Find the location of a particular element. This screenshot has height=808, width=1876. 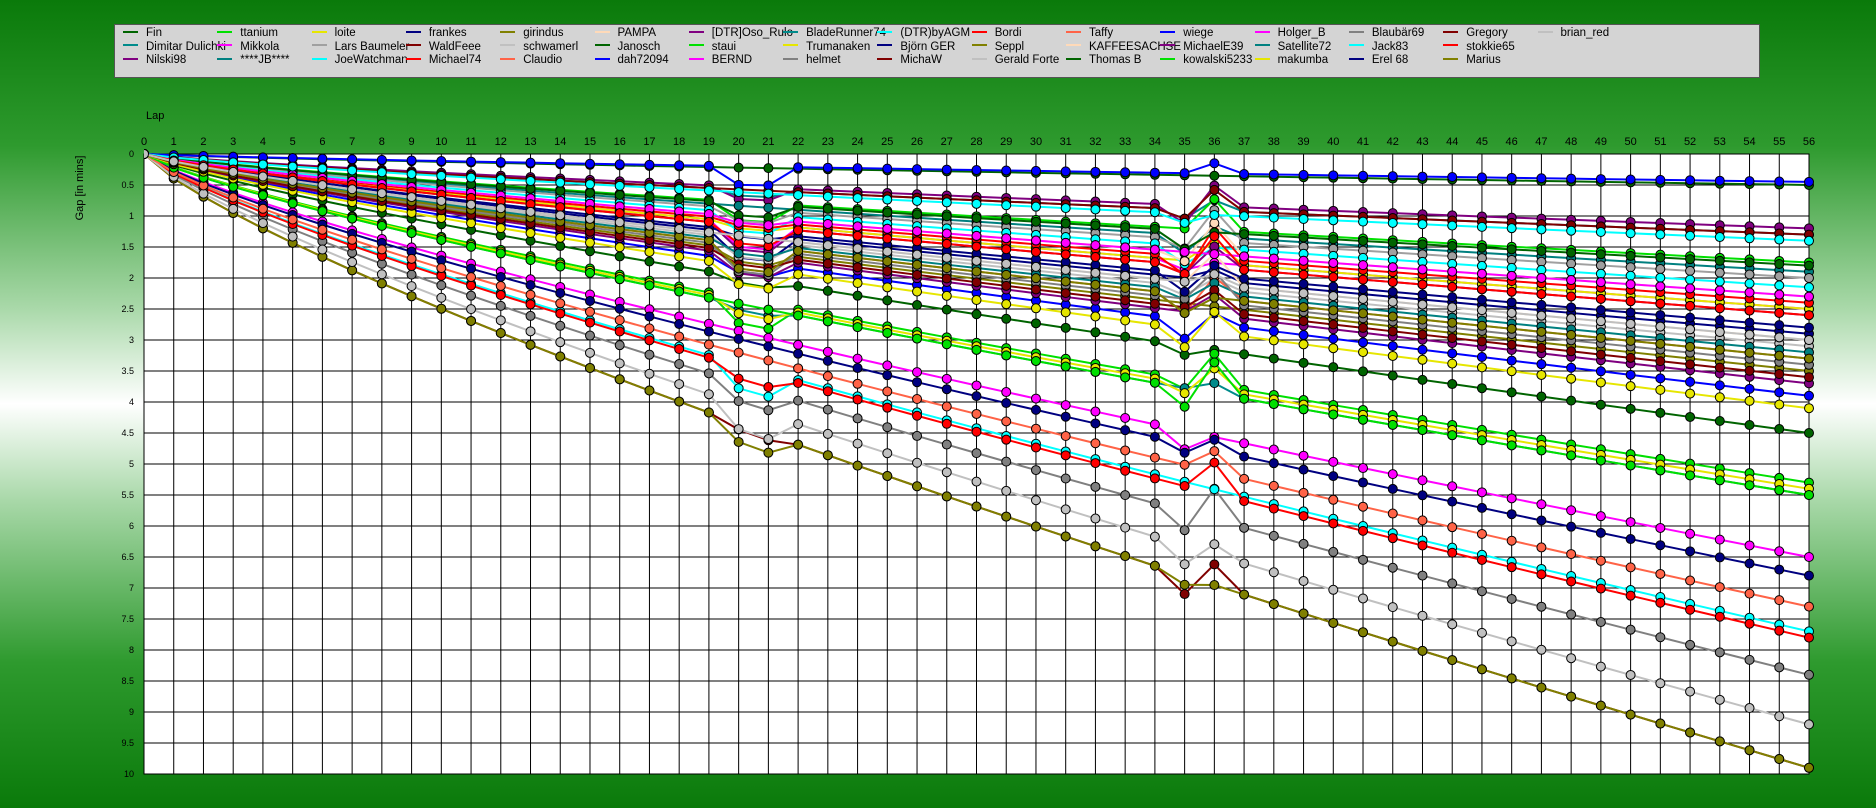

legend-label: kowalski5233 is located at coordinates (1218, 60).